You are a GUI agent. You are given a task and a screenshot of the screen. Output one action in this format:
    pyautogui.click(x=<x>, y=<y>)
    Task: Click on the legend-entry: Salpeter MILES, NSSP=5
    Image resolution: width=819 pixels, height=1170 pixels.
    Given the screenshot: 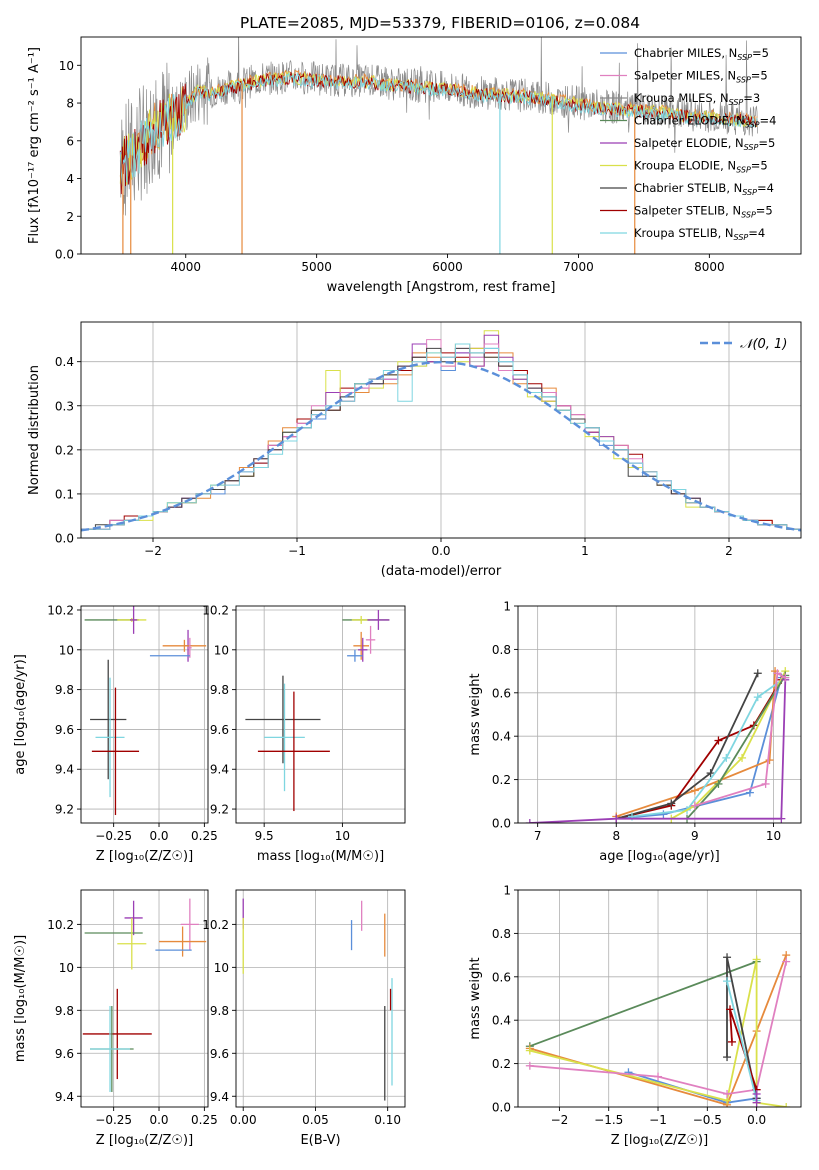 What is the action you would take?
    pyautogui.click(x=701, y=77)
    